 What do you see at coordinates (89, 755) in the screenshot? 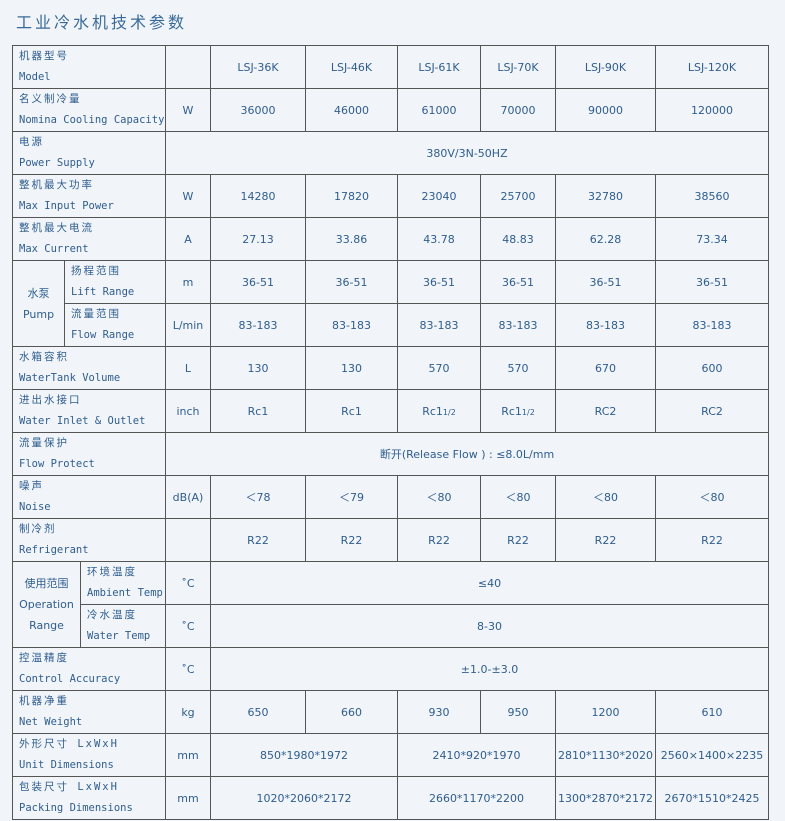
I see `row-label: 外形尺寸 LxWxH Unit Dimensions` at bounding box center [89, 755].